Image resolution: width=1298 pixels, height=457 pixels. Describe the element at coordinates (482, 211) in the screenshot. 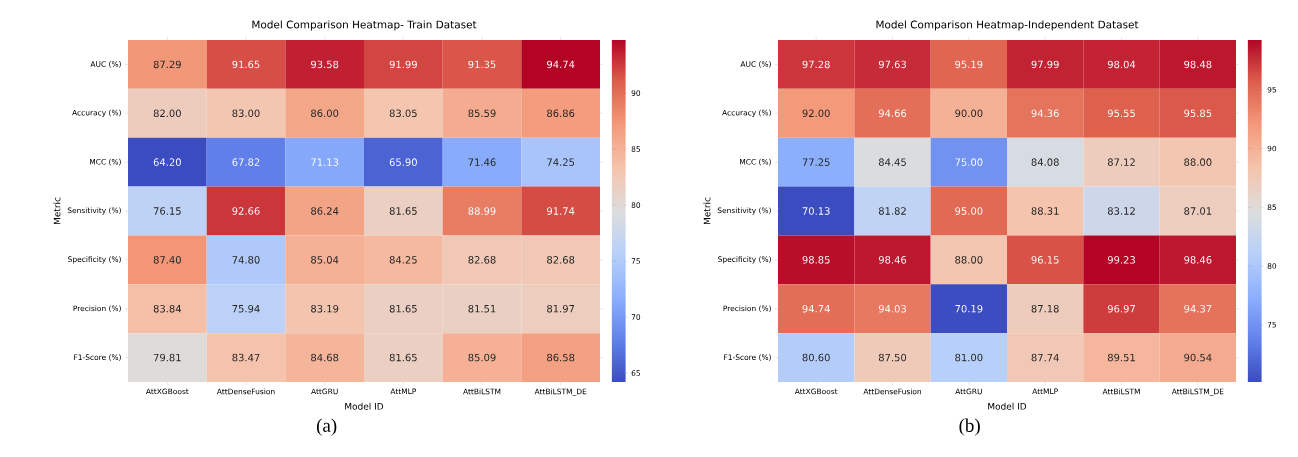

I see `data-label: 88.99` at that location.